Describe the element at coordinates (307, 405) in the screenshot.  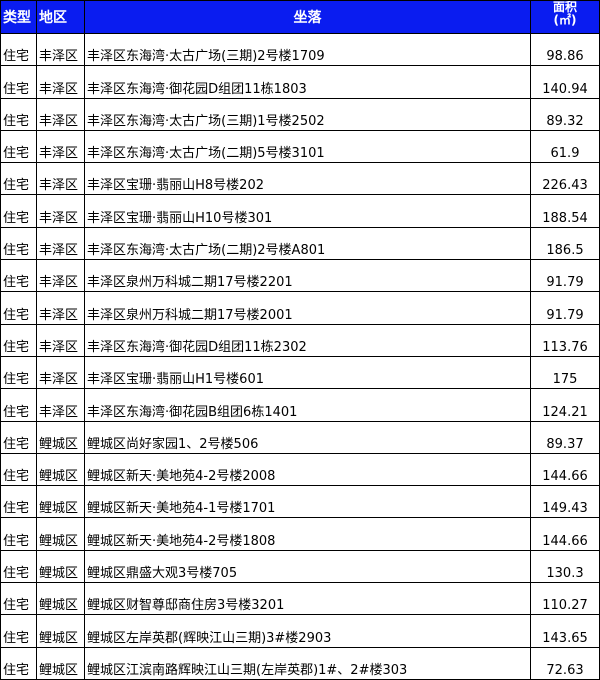
I see `cell-location: 丰泽区东海湾·御花园B组团6栋1401` at that location.